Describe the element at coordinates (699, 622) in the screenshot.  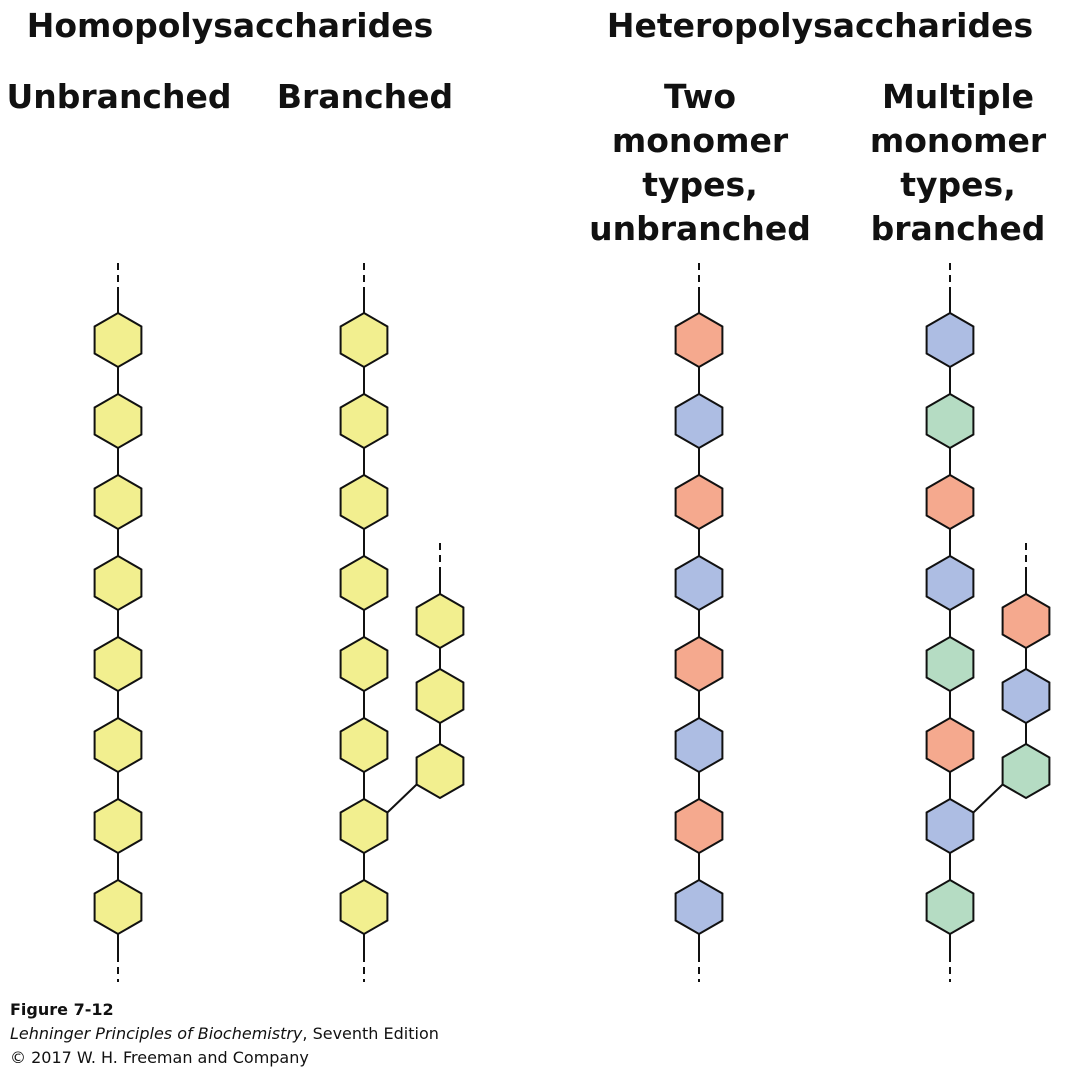
I see `chain-two-types` at that location.